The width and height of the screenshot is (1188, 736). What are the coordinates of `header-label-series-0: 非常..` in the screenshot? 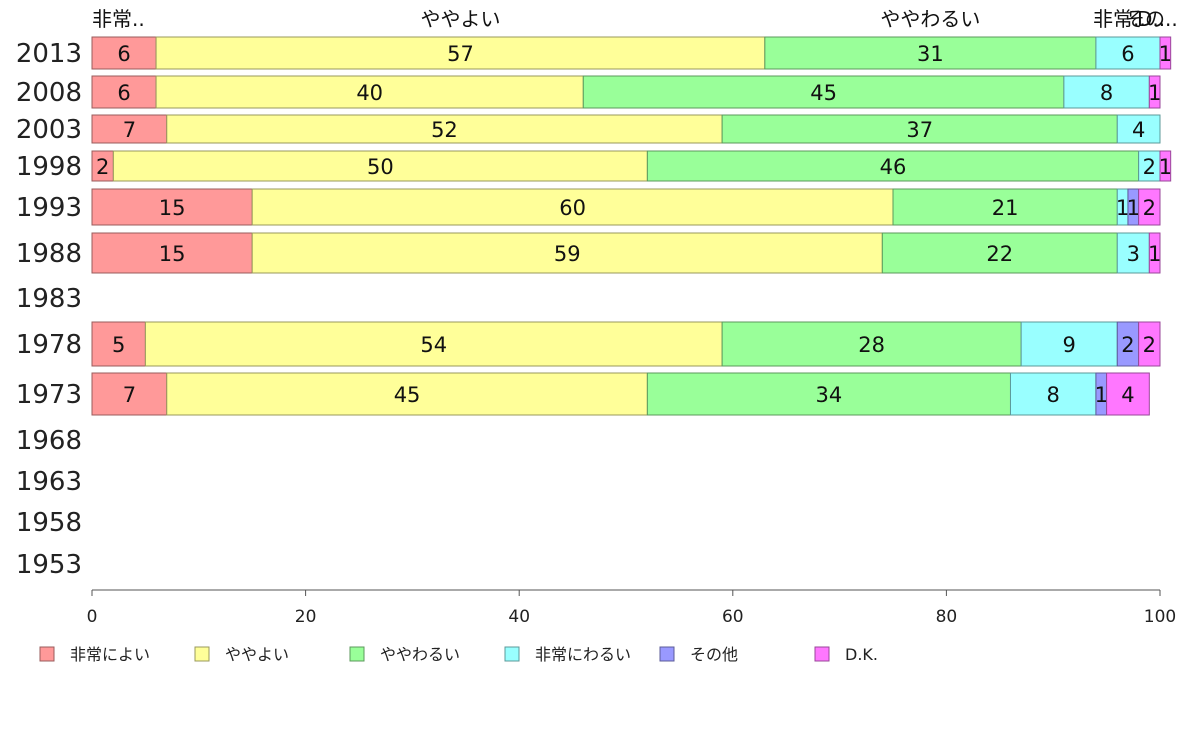 It's located at (118, 19).